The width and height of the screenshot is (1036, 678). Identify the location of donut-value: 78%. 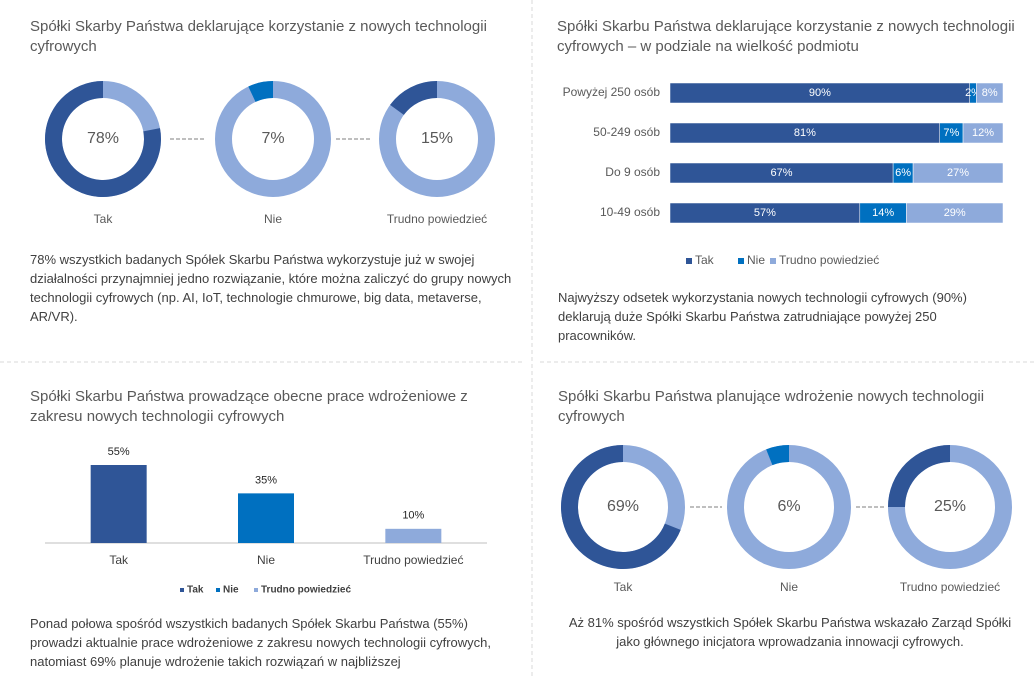
(103, 138).